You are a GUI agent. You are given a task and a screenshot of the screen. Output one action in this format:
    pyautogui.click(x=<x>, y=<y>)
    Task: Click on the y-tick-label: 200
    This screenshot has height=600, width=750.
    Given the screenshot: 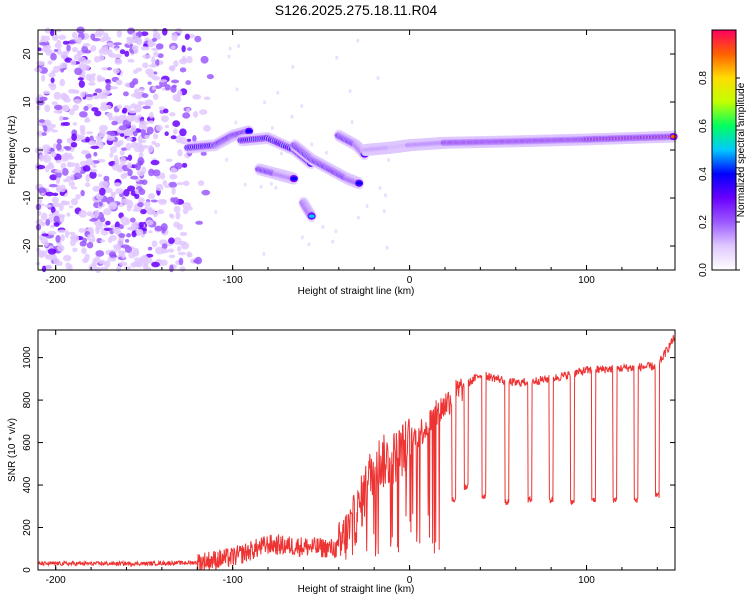 What is the action you would take?
    pyautogui.click(x=27, y=527)
    